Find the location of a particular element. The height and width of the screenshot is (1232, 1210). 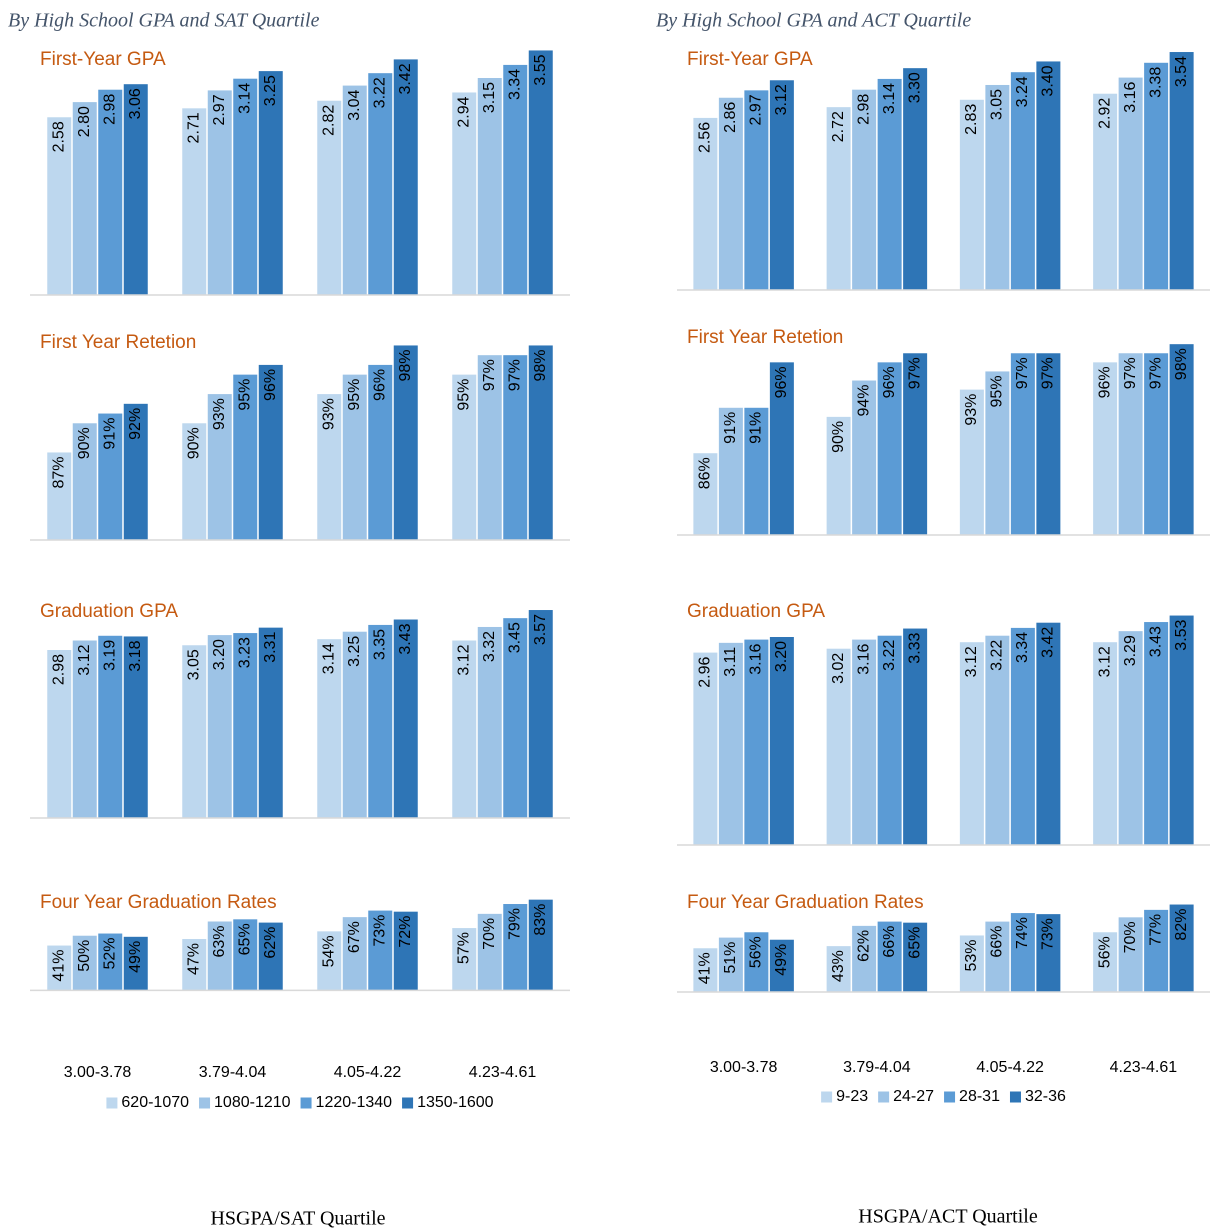

x-tick-label: 3.79-4.04 is located at coordinates (233, 1072).